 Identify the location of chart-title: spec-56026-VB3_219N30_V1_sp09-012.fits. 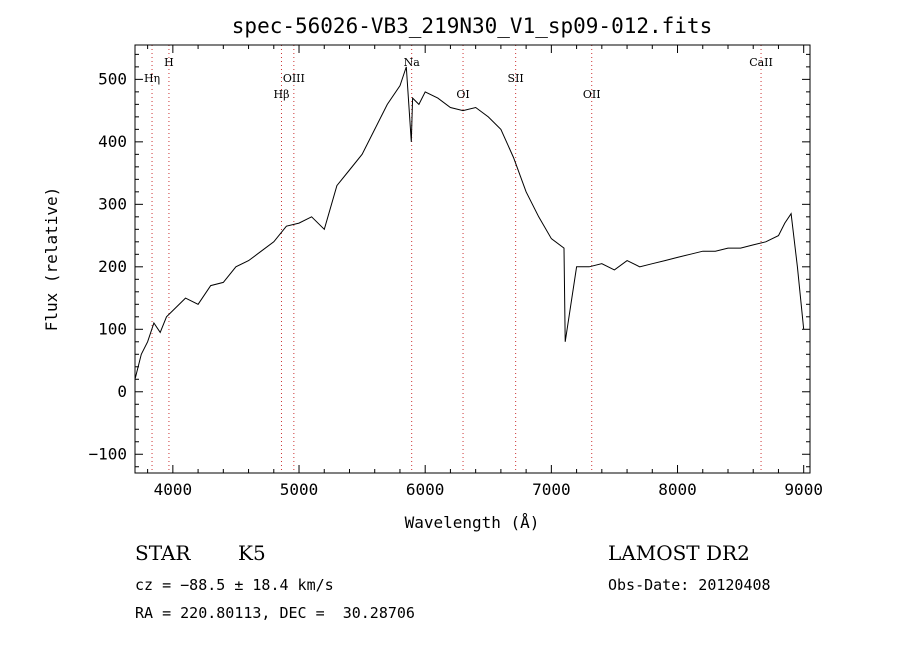
(472, 26).